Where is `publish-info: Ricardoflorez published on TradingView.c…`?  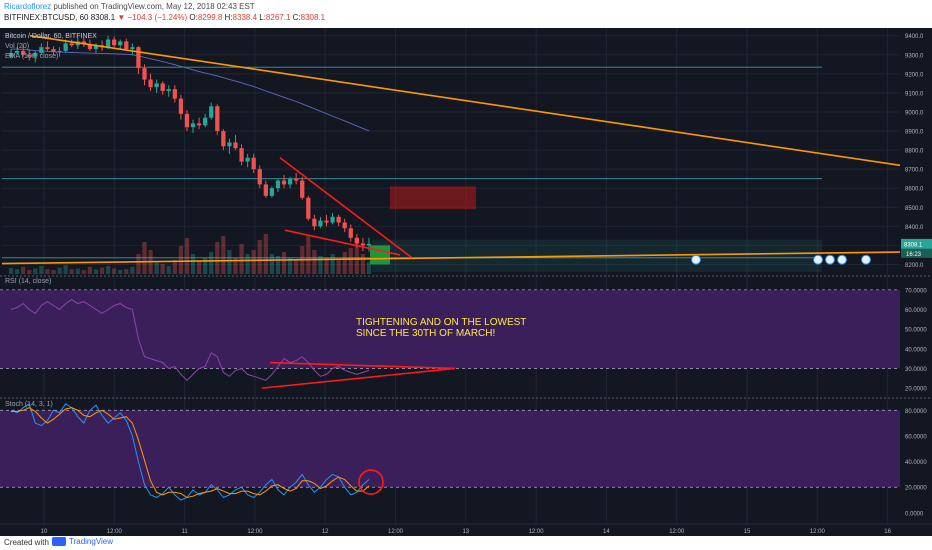
publish-info: Ricardoflorez published on TradingView.c… is located at coordinates (129, 6).